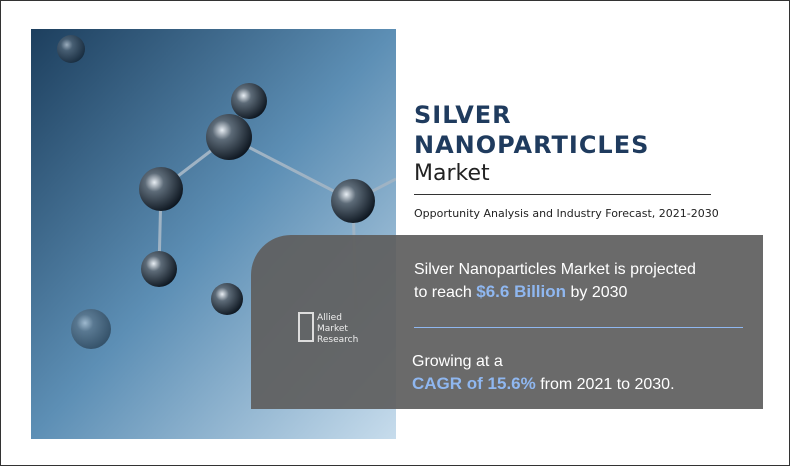 This screenshot has height=466, width=790. I want to click on growth-line: CAGR of 15.6% from 2021 to 2030., so click(543, 384).